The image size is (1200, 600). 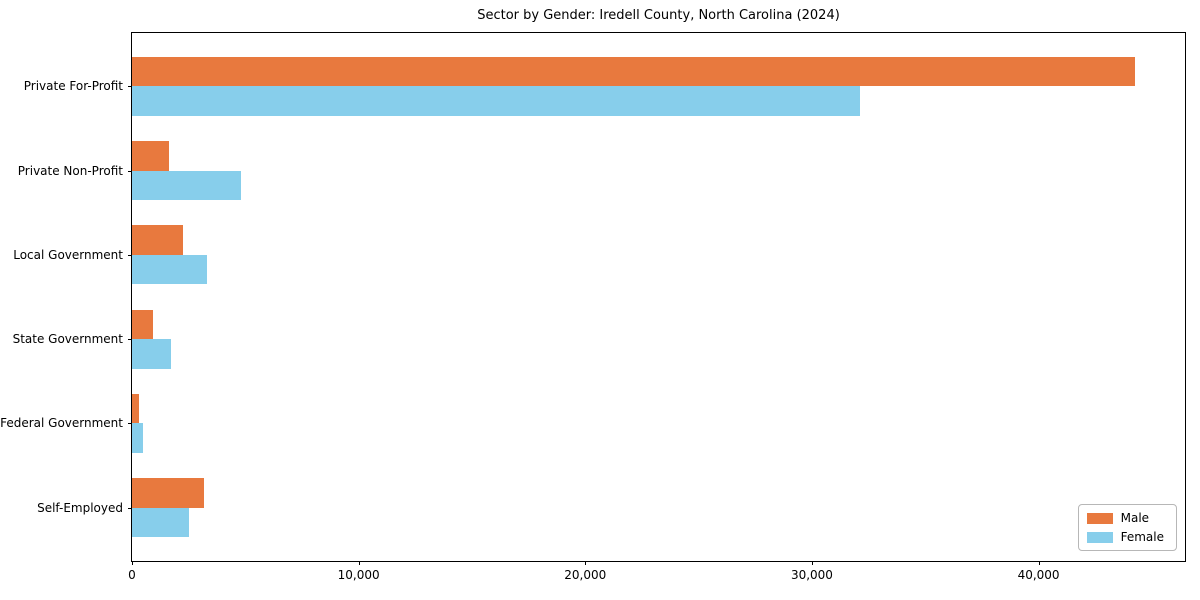 I want to click on legend-swatch-female, so click(x=1099, y=537).